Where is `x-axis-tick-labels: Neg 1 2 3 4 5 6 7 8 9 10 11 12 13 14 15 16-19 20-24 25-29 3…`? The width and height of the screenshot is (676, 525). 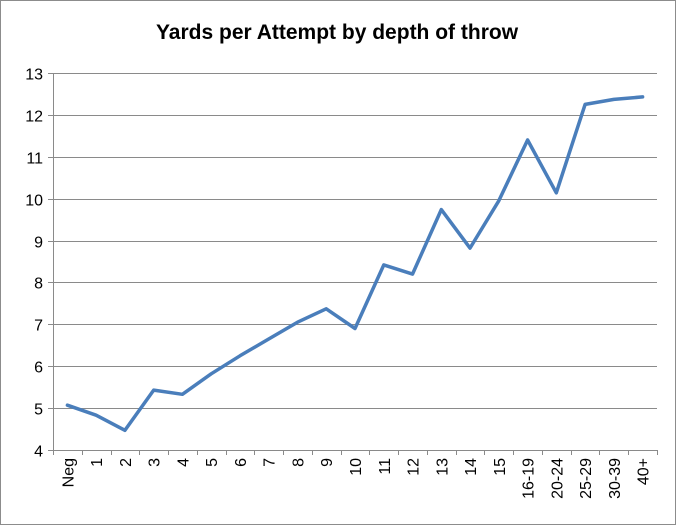
x-axis-tick-labels: Neg 1 2 3 4 5 6 7 8 9 10 11 12 13 14 15 16-19 20-24 25-29 3… is located at coordinates (356, 478).